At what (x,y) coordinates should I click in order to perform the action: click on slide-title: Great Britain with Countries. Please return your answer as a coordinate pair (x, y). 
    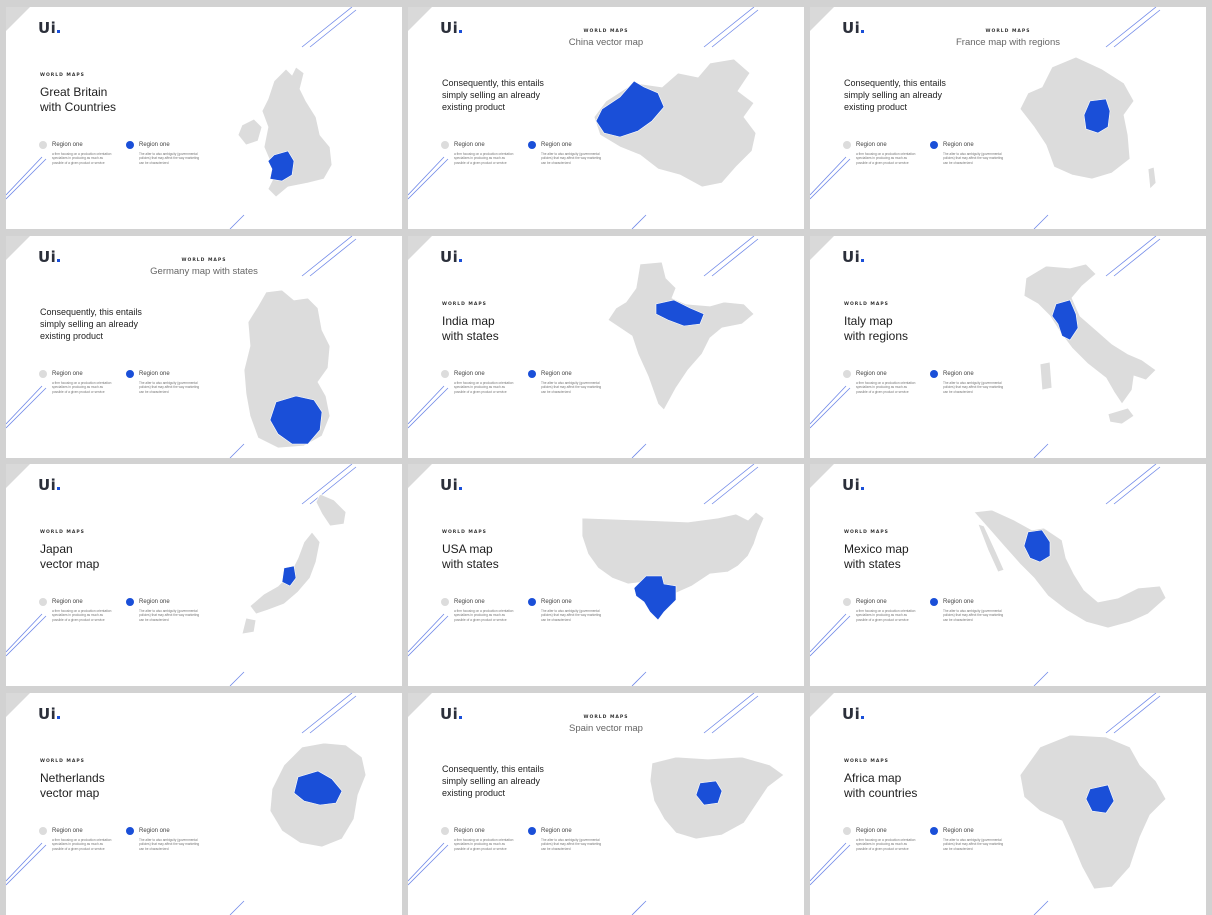
    Looking at the image, I should click on (78, 99).